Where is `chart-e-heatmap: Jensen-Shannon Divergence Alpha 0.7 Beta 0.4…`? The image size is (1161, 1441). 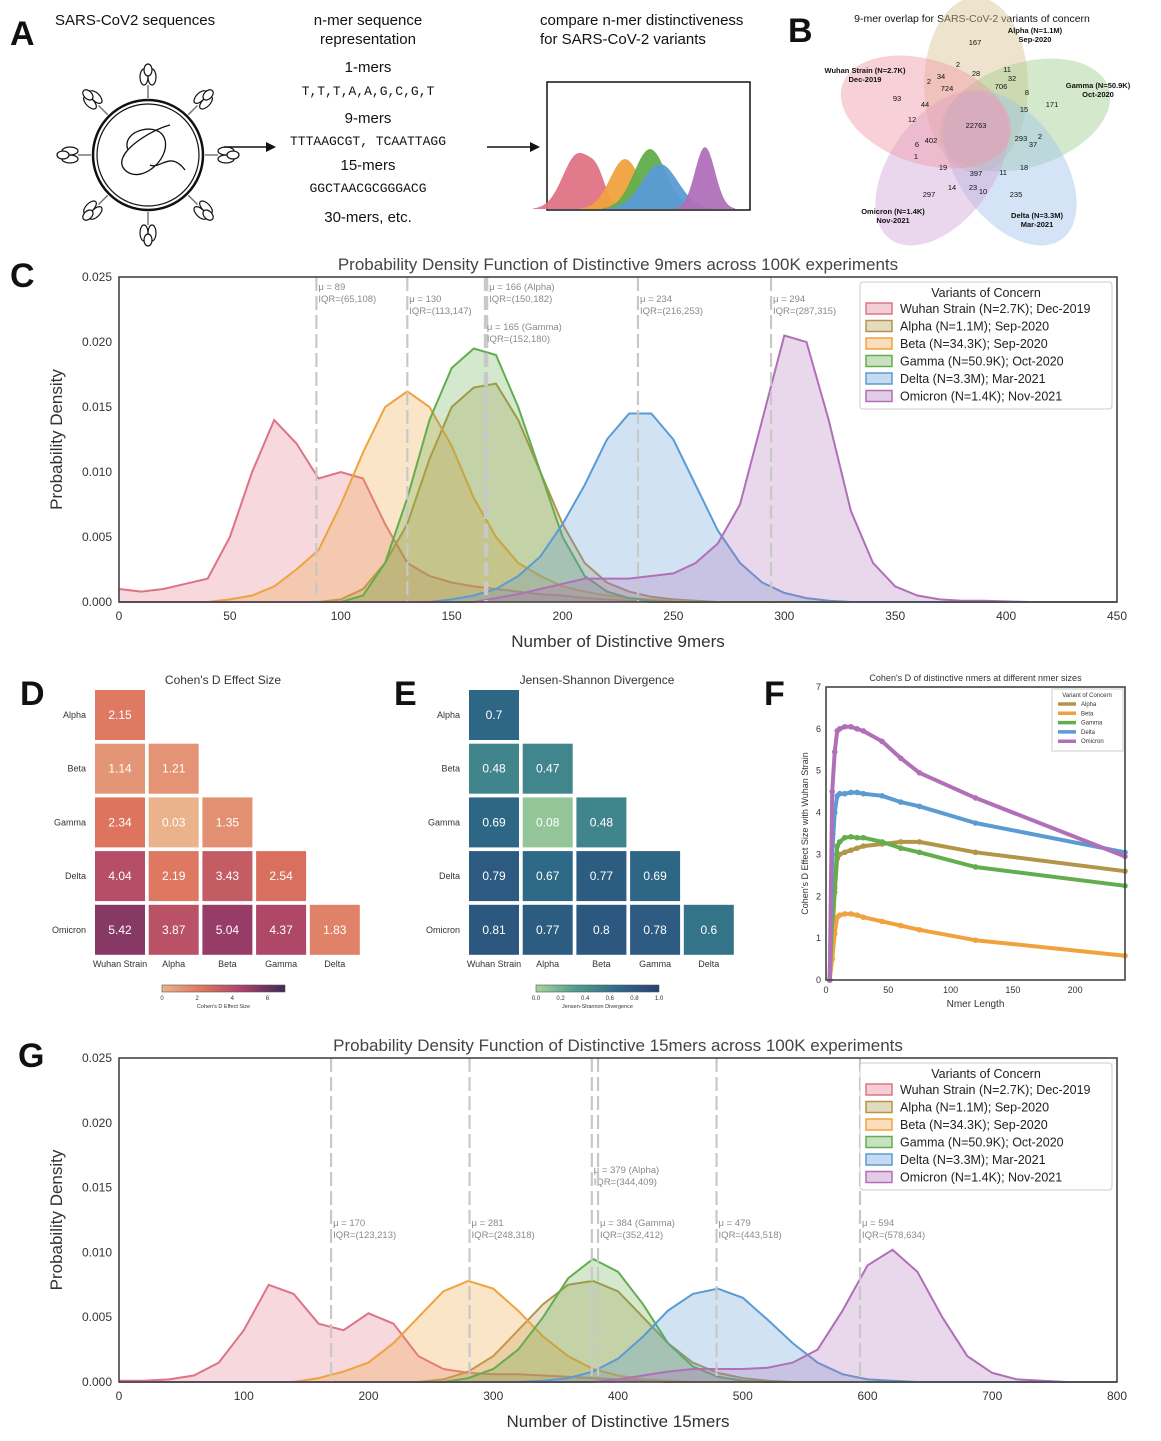 chart-e-heatmap: Jensen-Shannon Divergence Alpha 0.7 Beta 0.4… is located at coordinates (580, 841).